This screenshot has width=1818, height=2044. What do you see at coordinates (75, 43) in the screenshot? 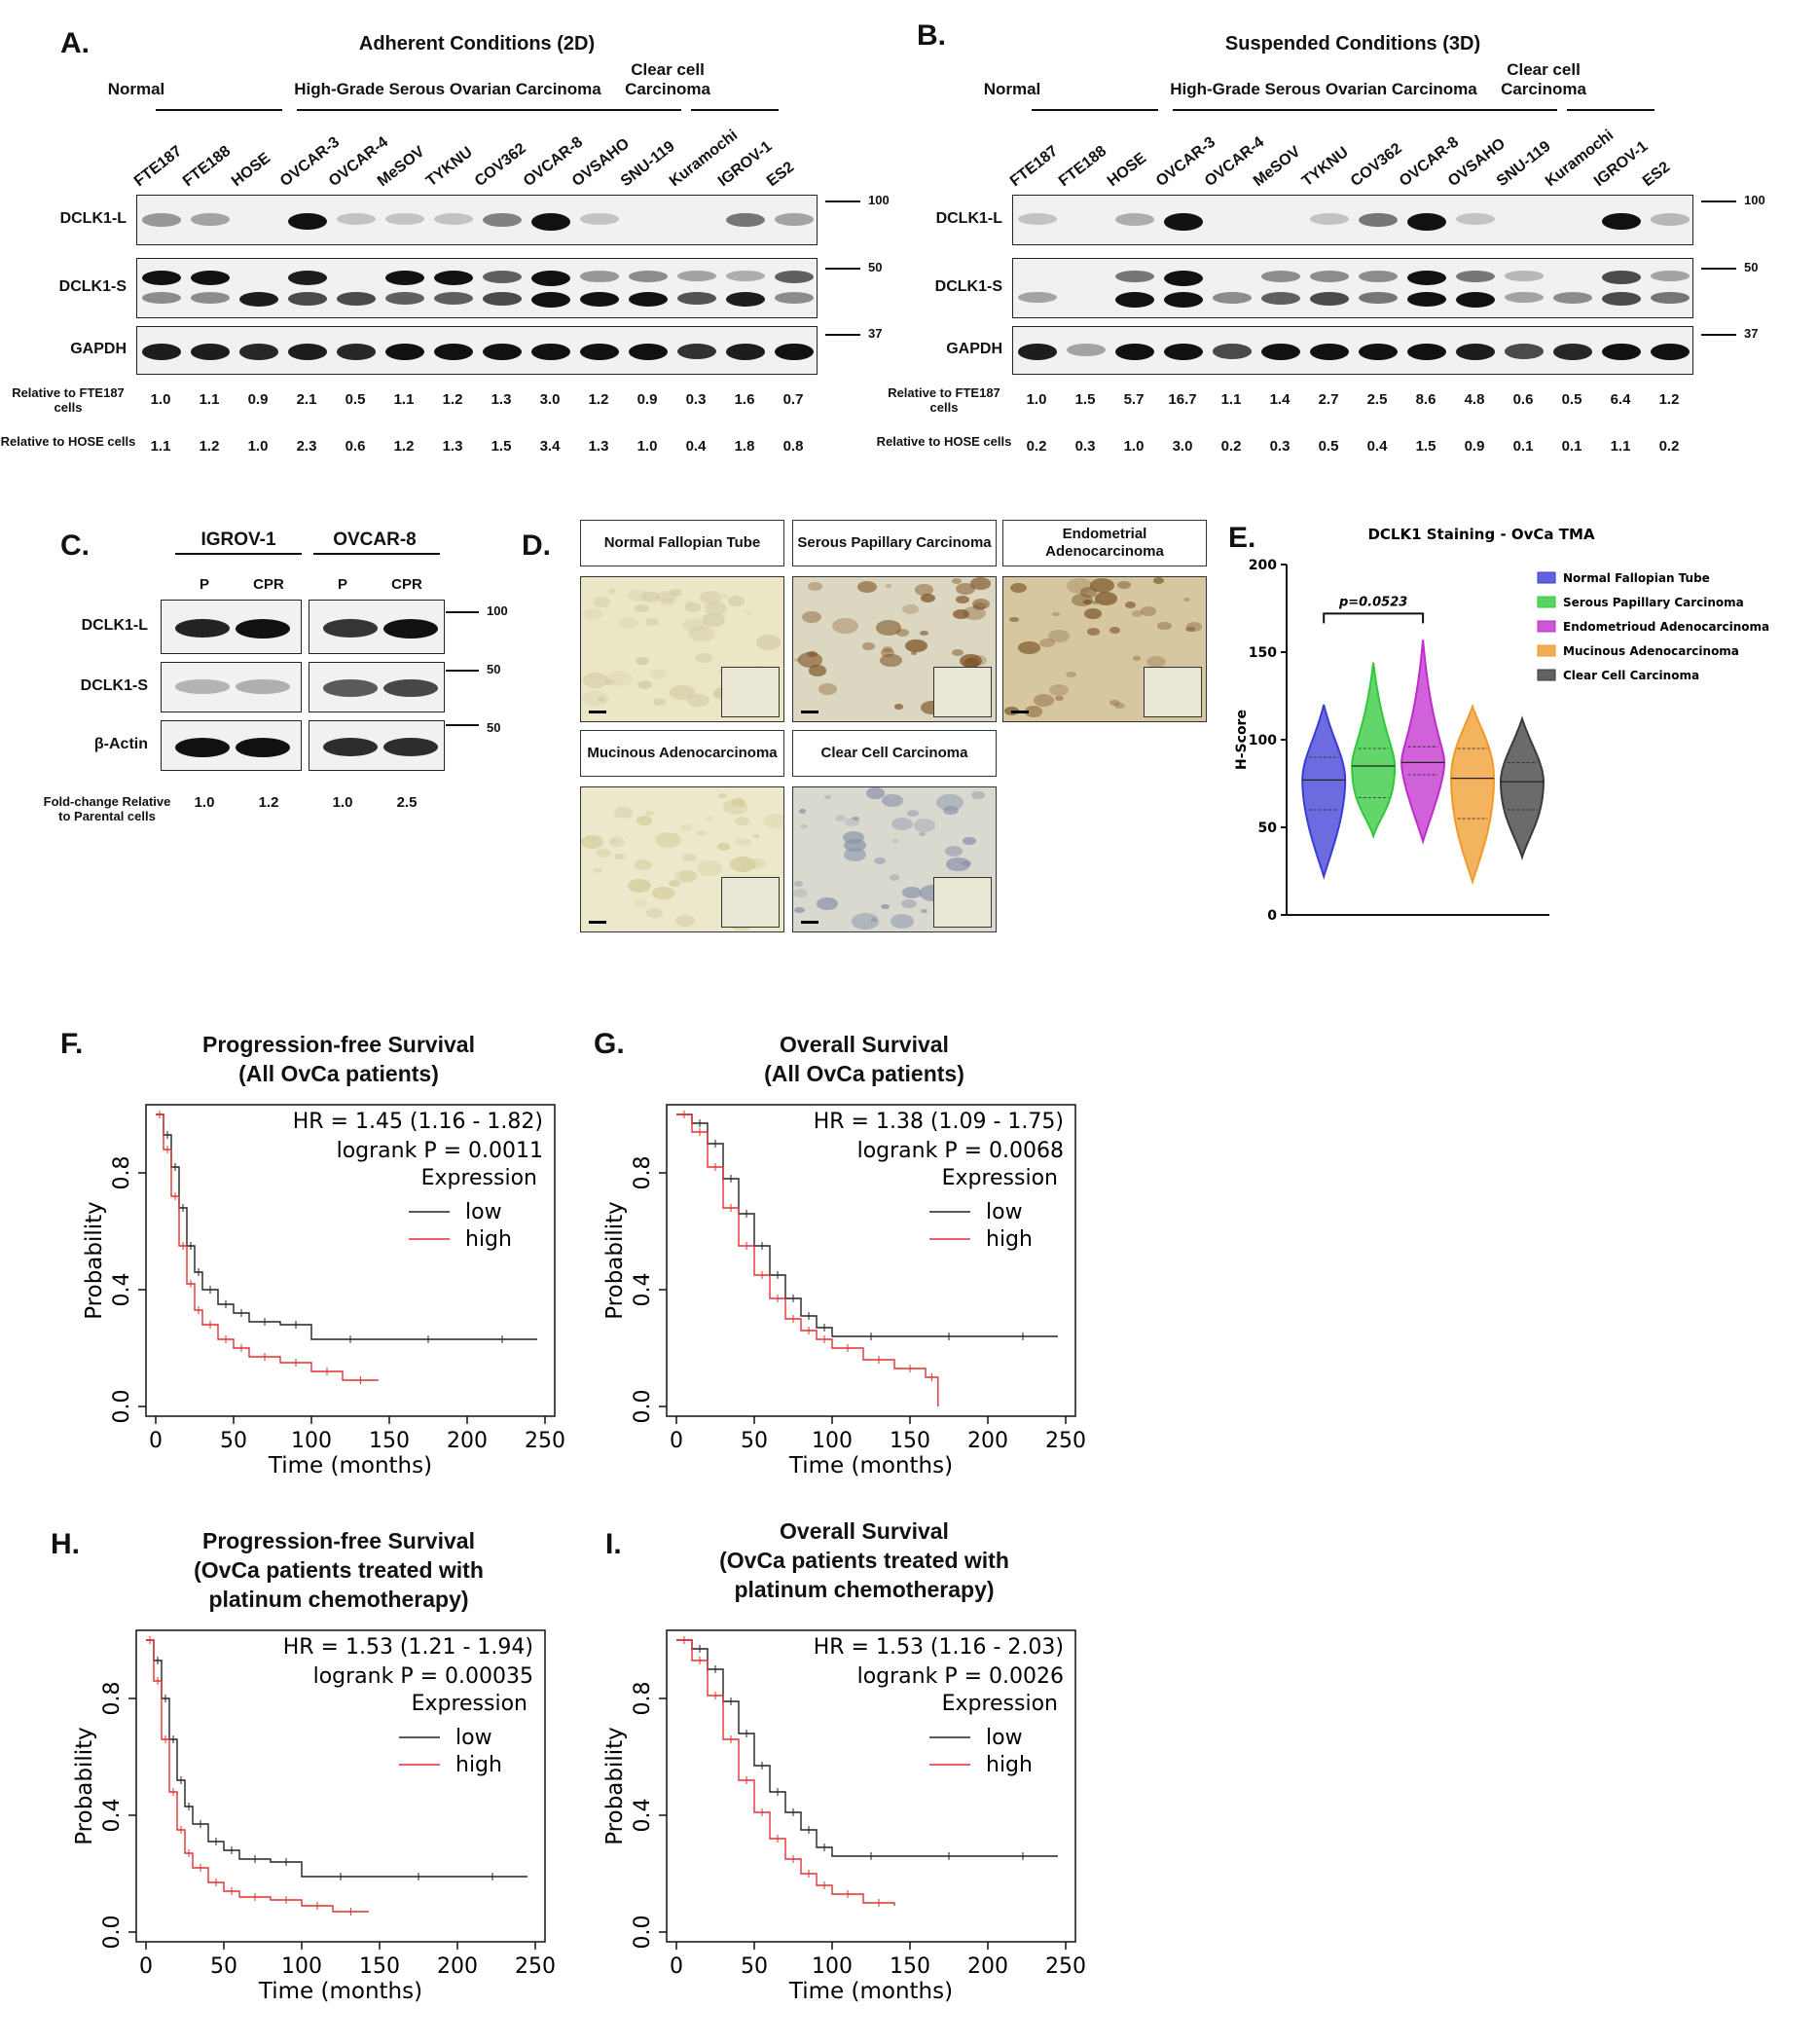
I see `panel-a-letter: A.` at bounding box center [75, 43].